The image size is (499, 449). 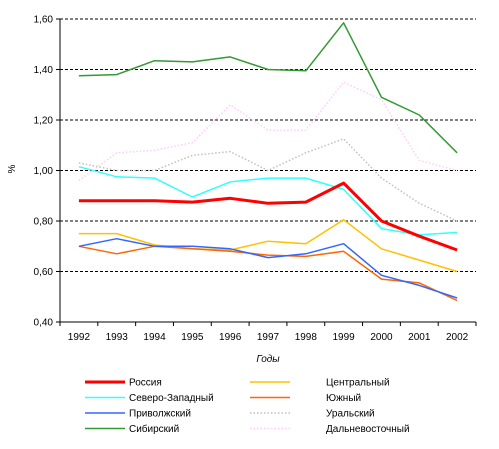 What do you see at coordinates (268, 337) in the screenshot?
I see `x-tick-label: 1997` at bounding box center [268, 337].